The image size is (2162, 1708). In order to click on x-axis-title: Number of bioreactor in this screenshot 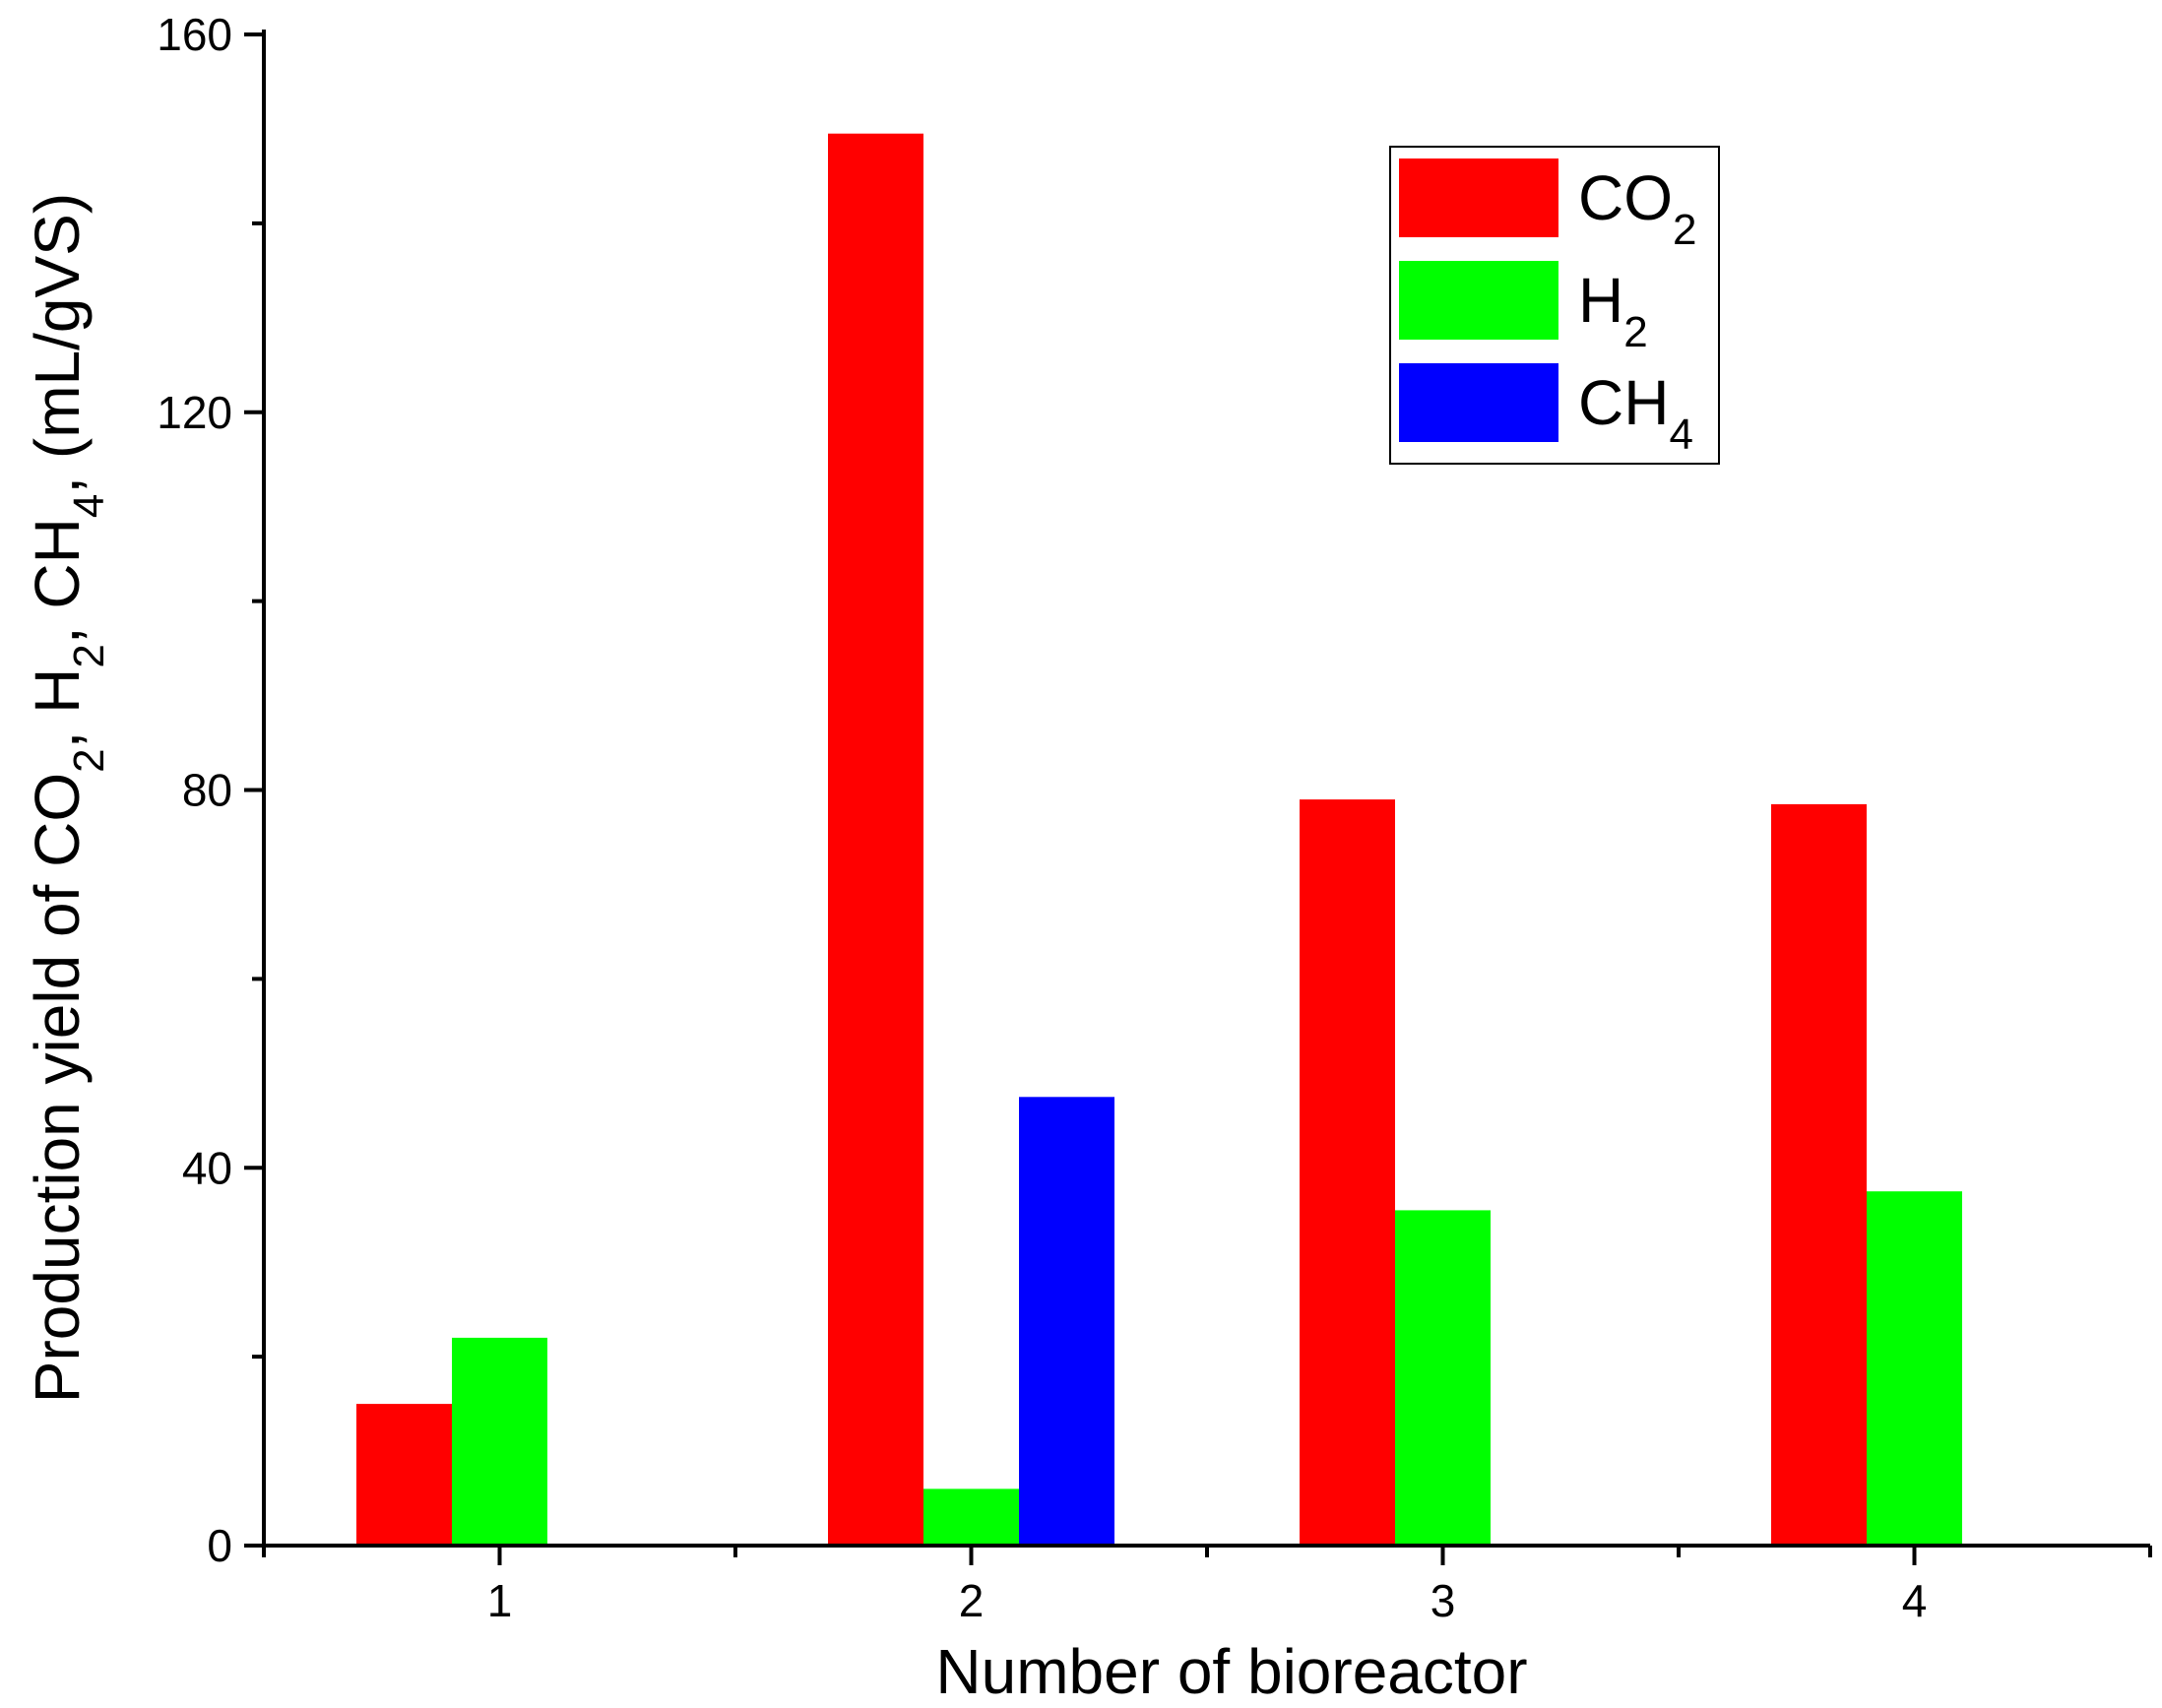, I will do `click(1231, 1671)`.